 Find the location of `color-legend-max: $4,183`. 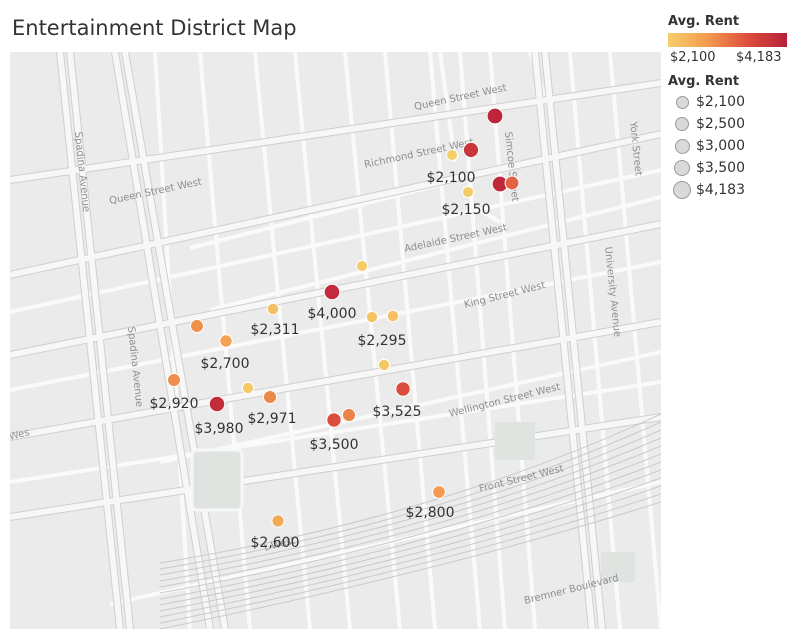

color-legend-max: $4,183 is located at coordinates (759, 57).